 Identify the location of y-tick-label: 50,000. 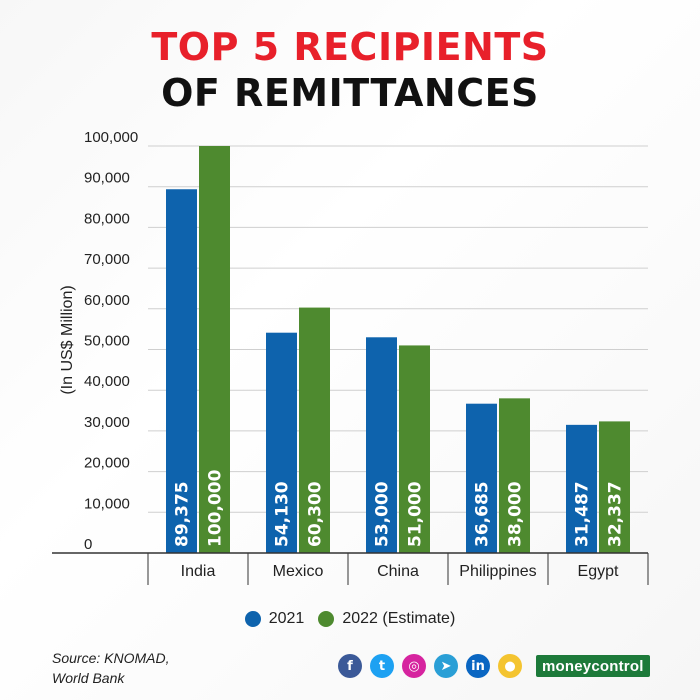
(107, 341).